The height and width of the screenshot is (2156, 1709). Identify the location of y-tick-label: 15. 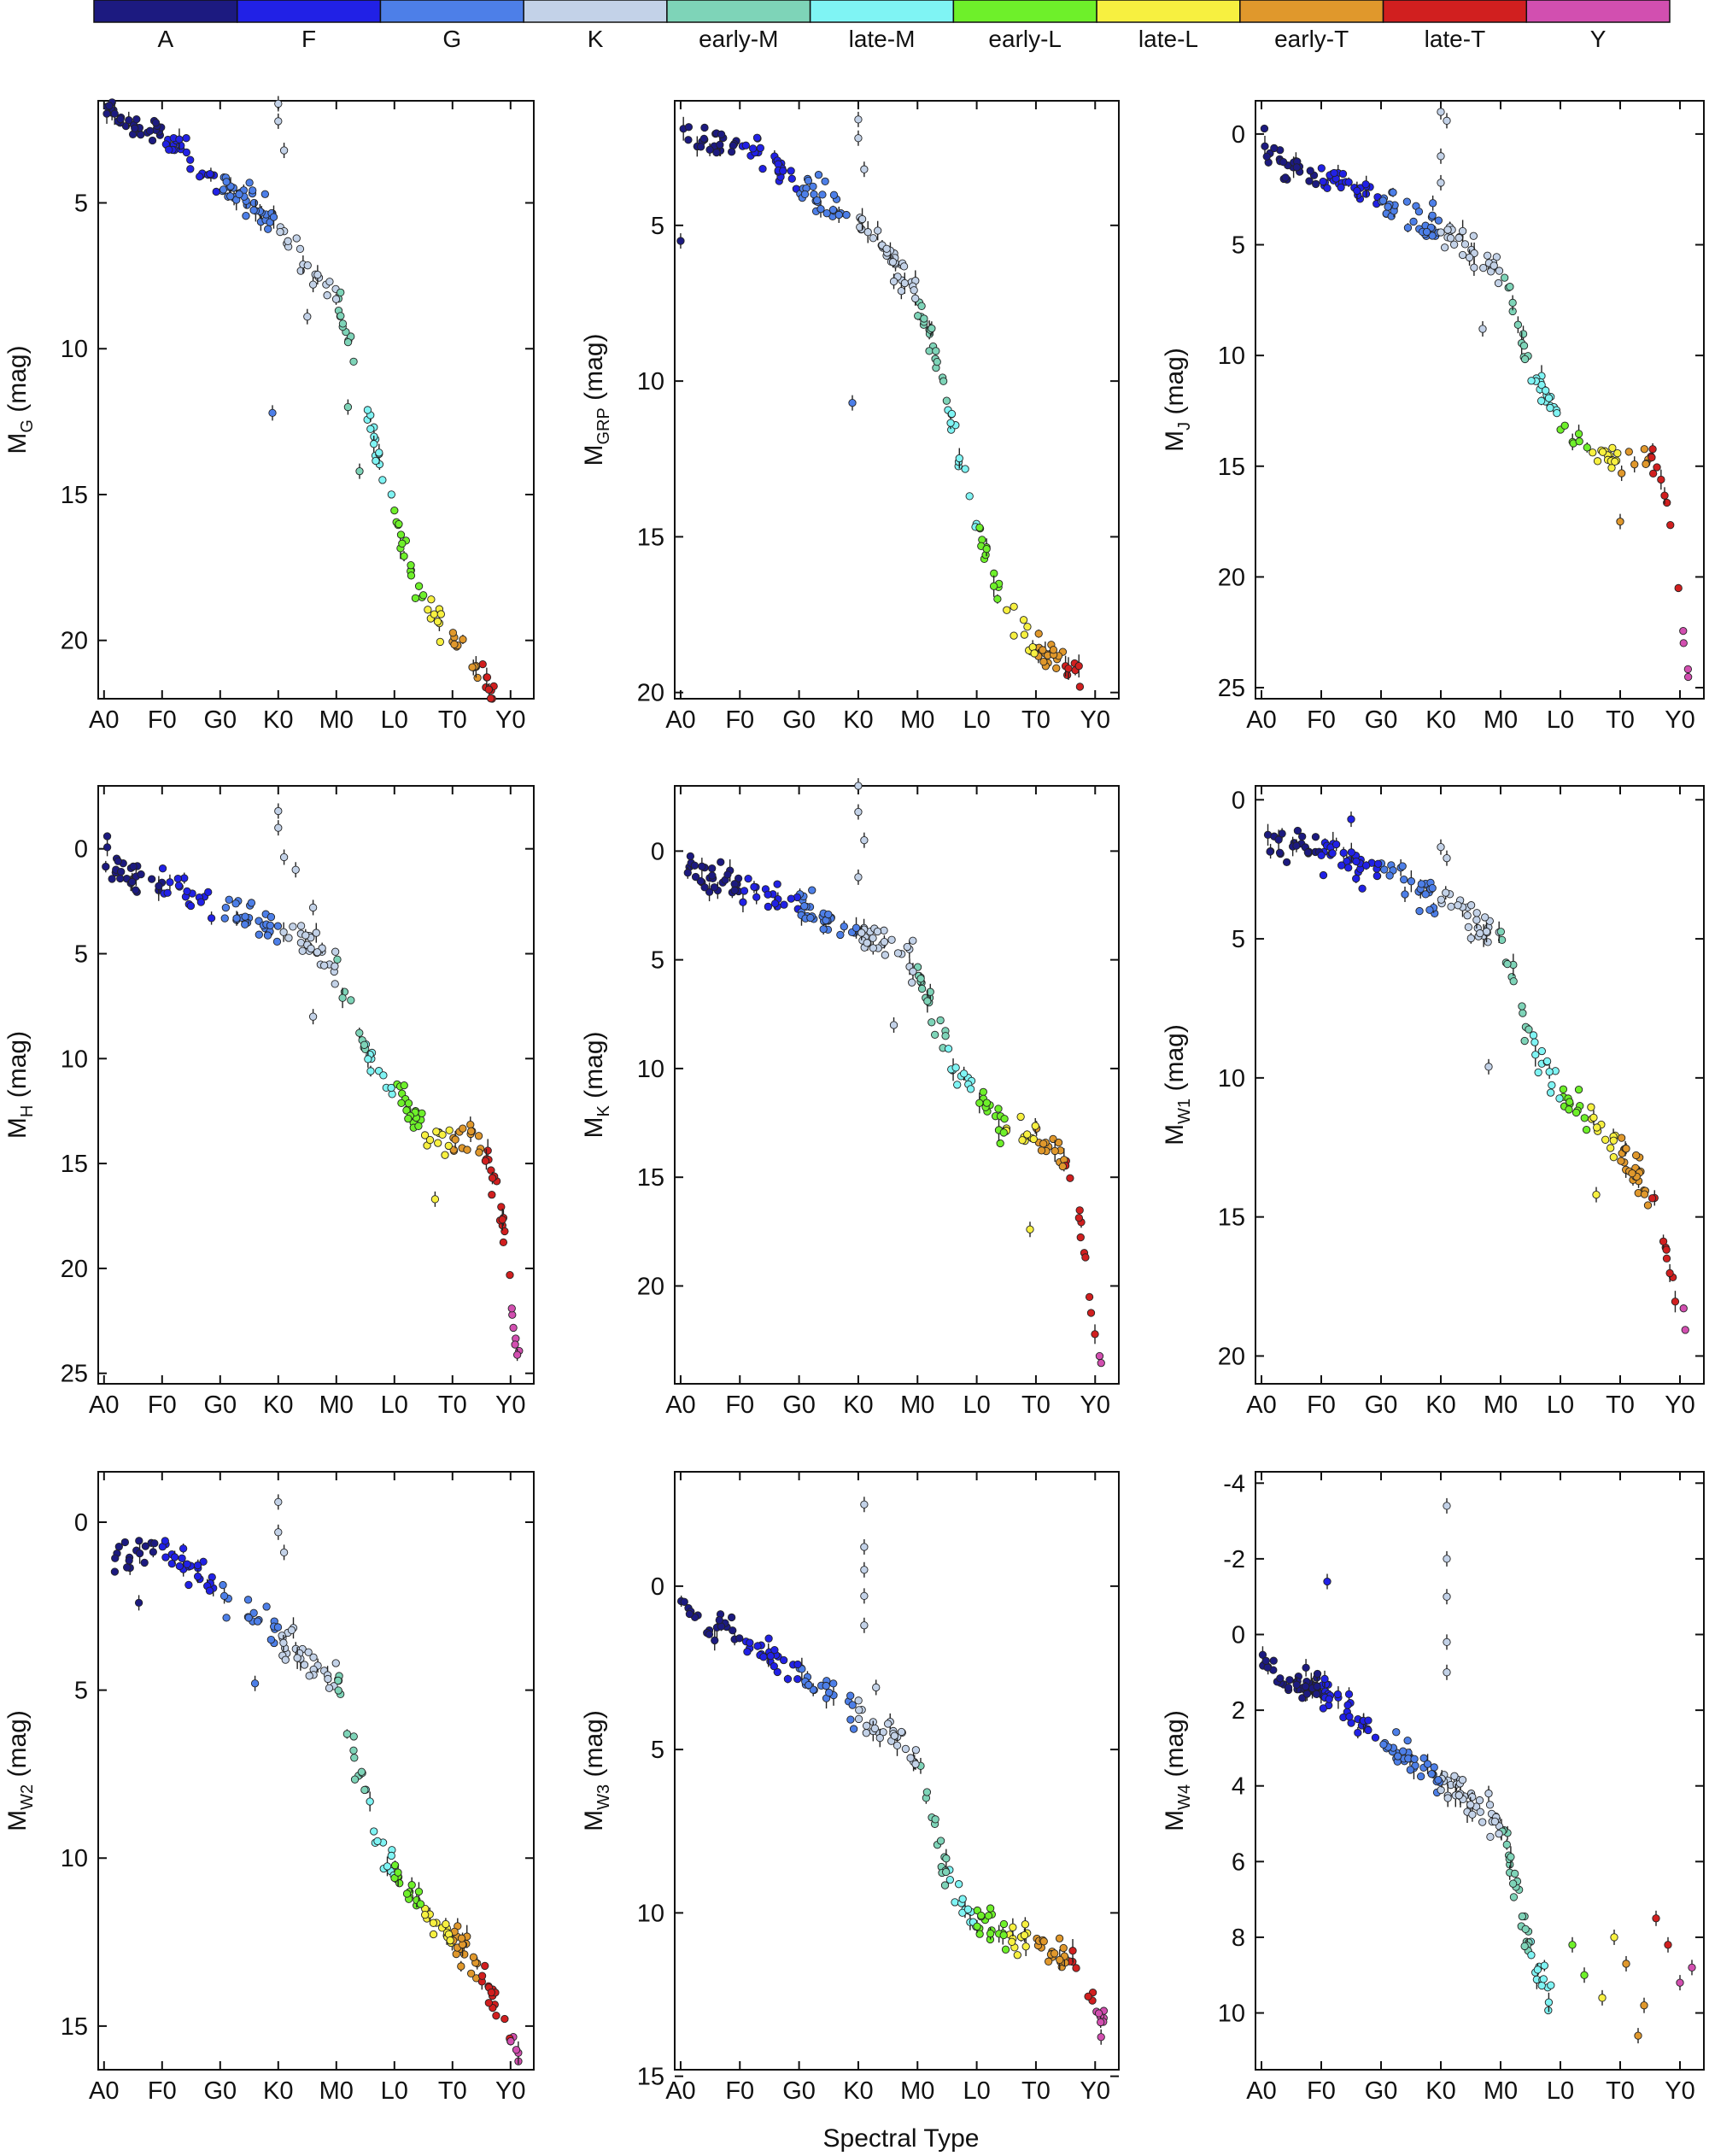
(651, 1178).